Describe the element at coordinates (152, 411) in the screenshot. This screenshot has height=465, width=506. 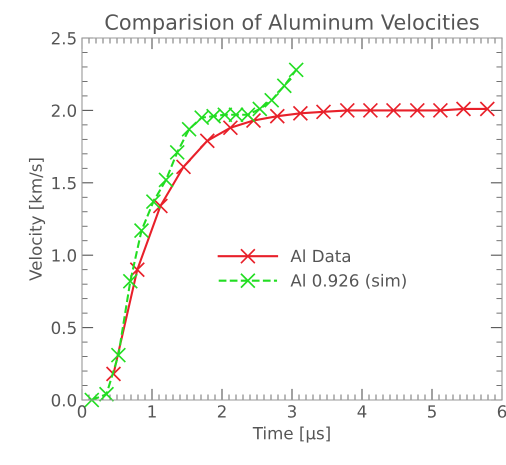
I see `x-tick-label: 1` at that location.